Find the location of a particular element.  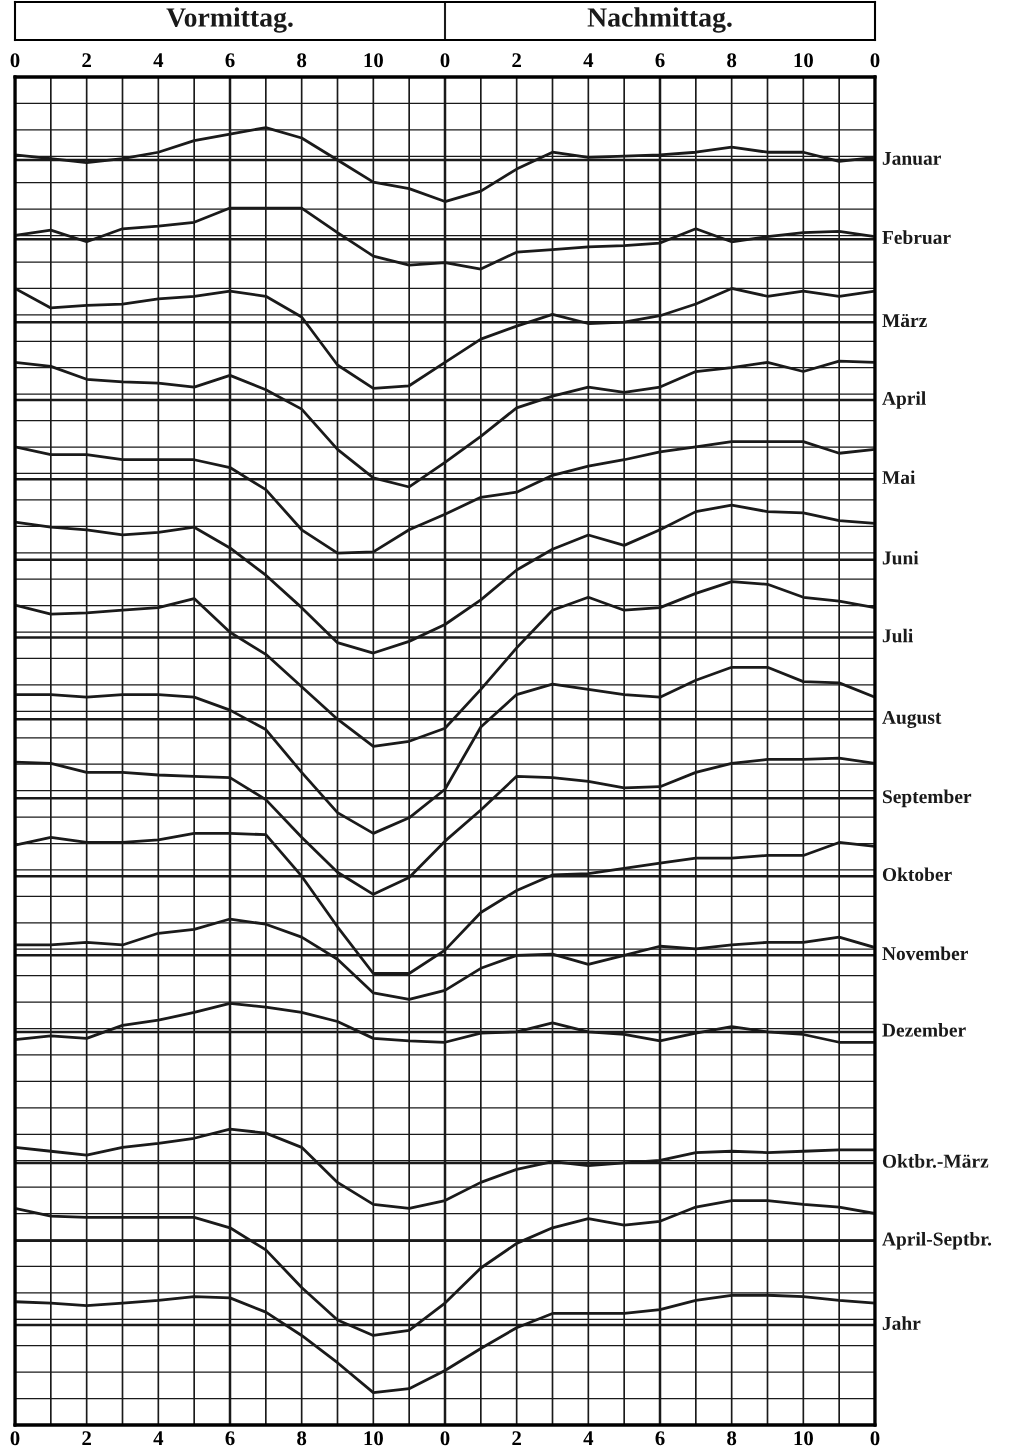

series-label: April is located at coordinates (904, 400).